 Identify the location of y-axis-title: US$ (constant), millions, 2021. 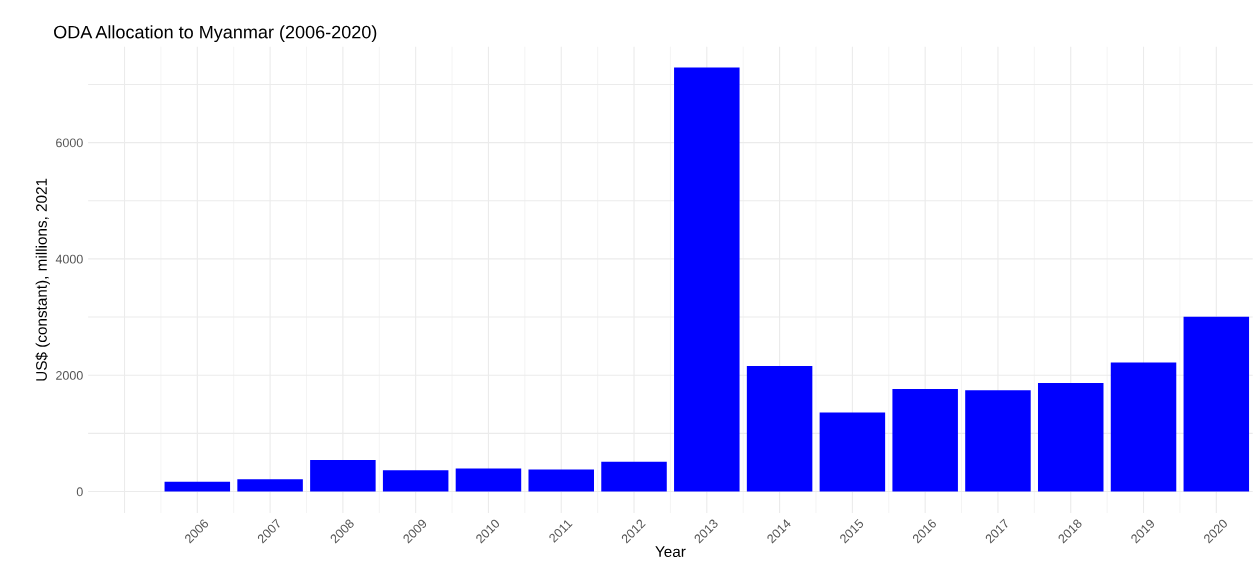
(42, 279).